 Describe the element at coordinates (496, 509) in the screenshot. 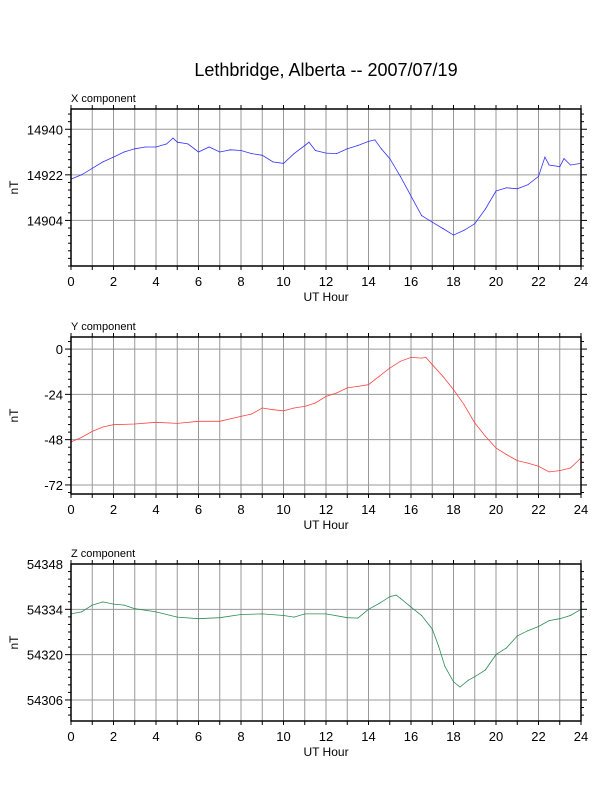

I see `x-tick-label: 20` at that location.